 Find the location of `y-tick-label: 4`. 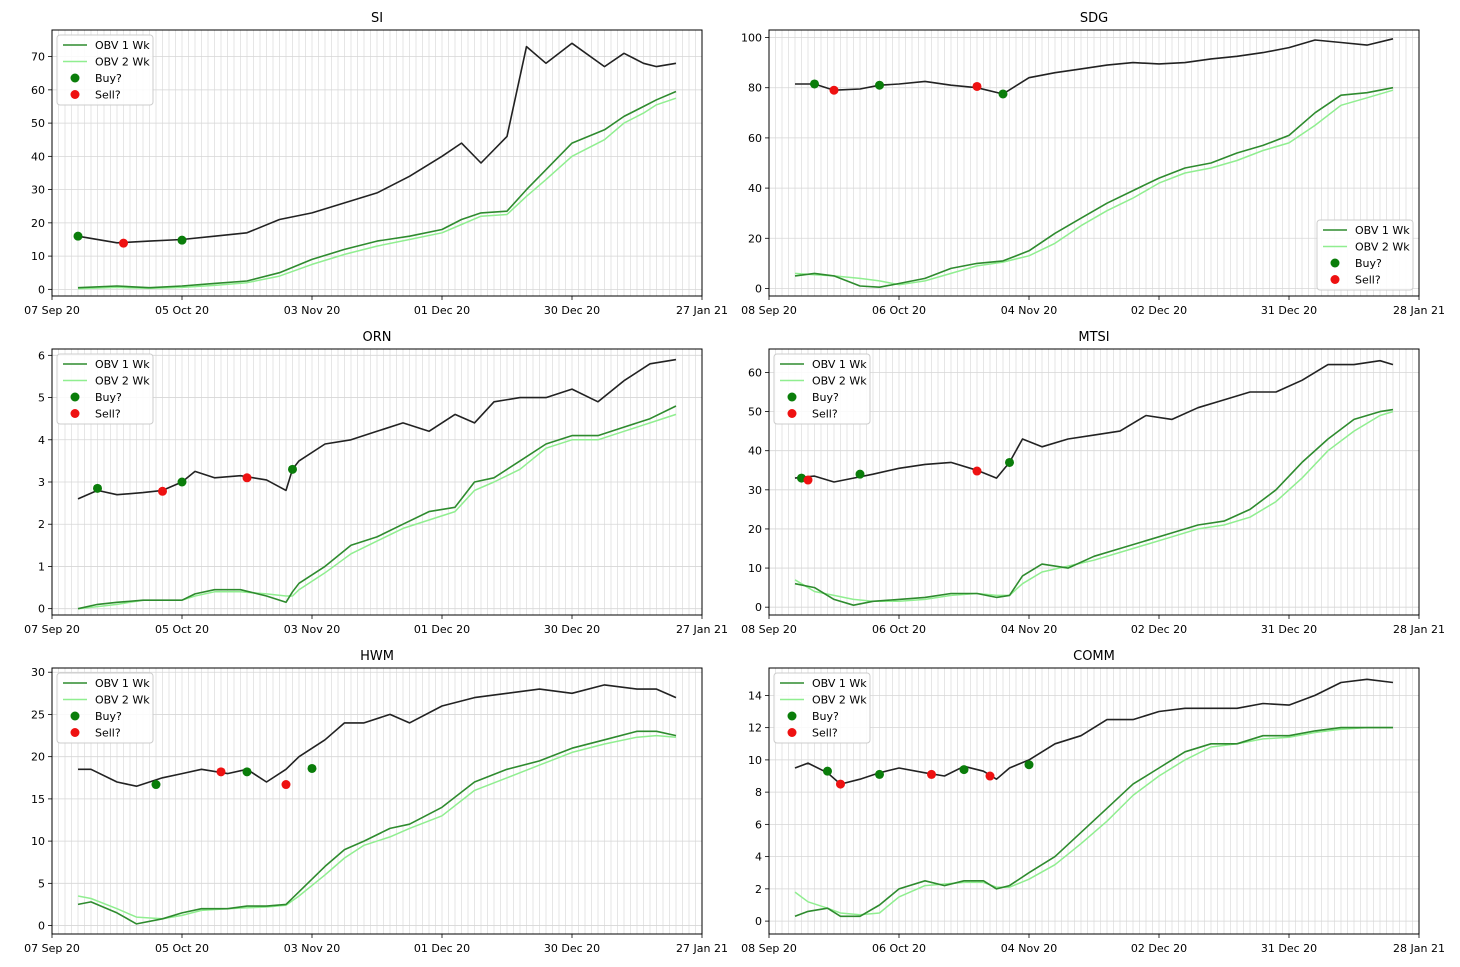

y-tick-label: 4 is located at coordinates (41, 440).